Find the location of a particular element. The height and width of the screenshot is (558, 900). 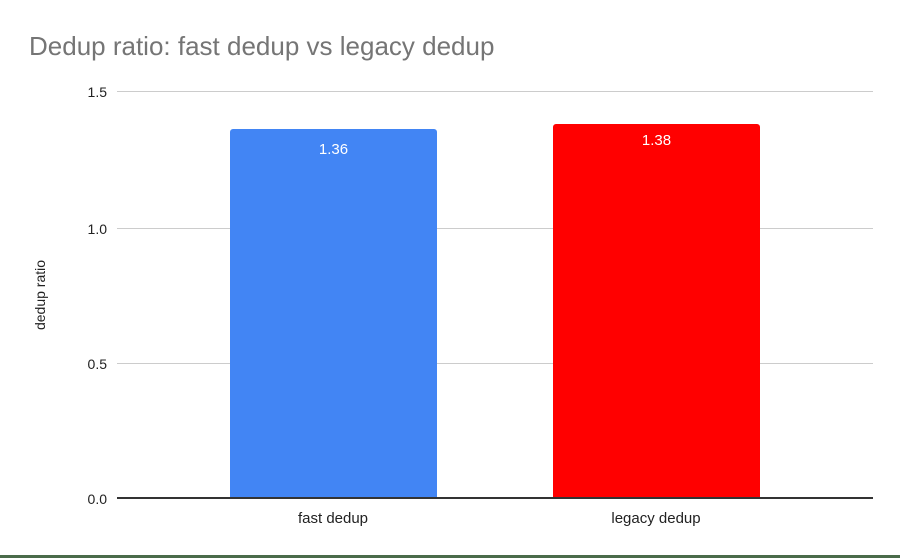

bottom-border is located at coordinates (450, 556).